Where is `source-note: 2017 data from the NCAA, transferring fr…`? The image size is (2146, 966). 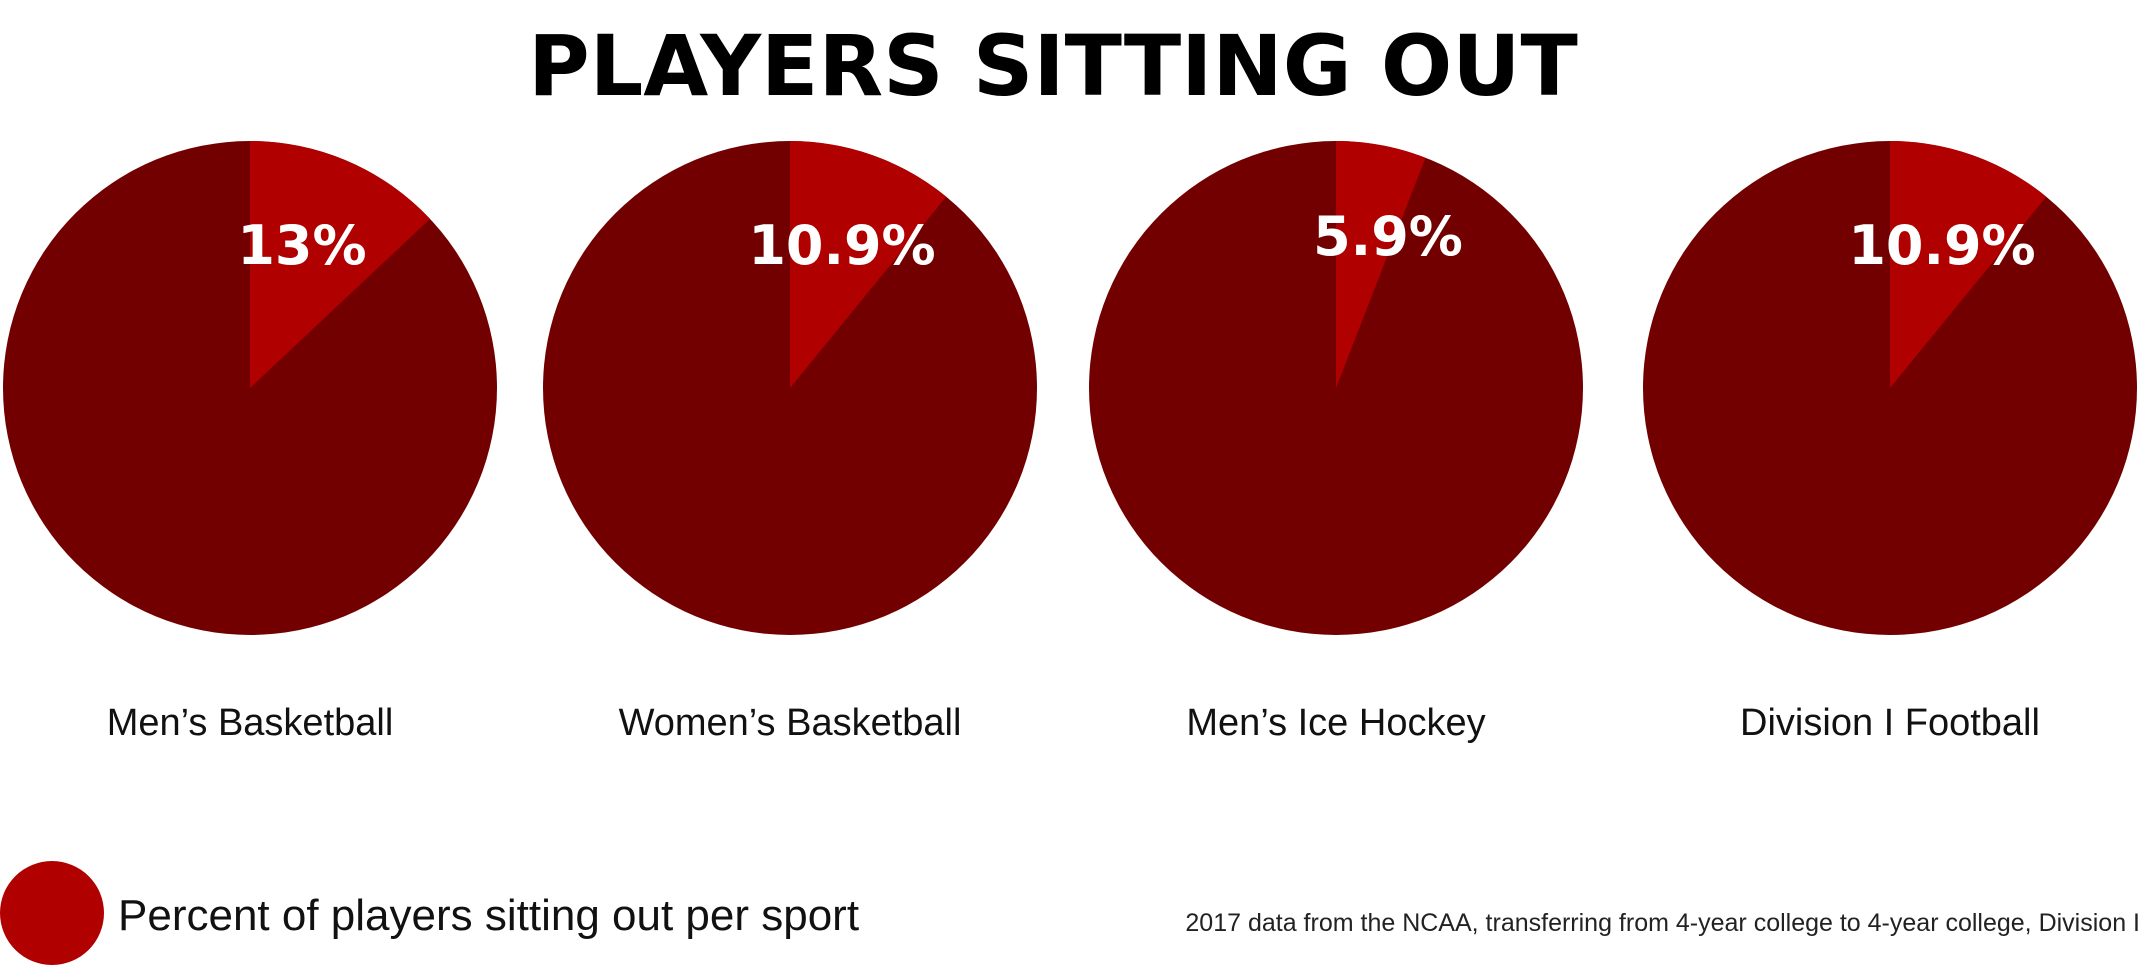
source-note: 2017 data from the NCAA, transferring fr… is located at coordinates (1662, 923).